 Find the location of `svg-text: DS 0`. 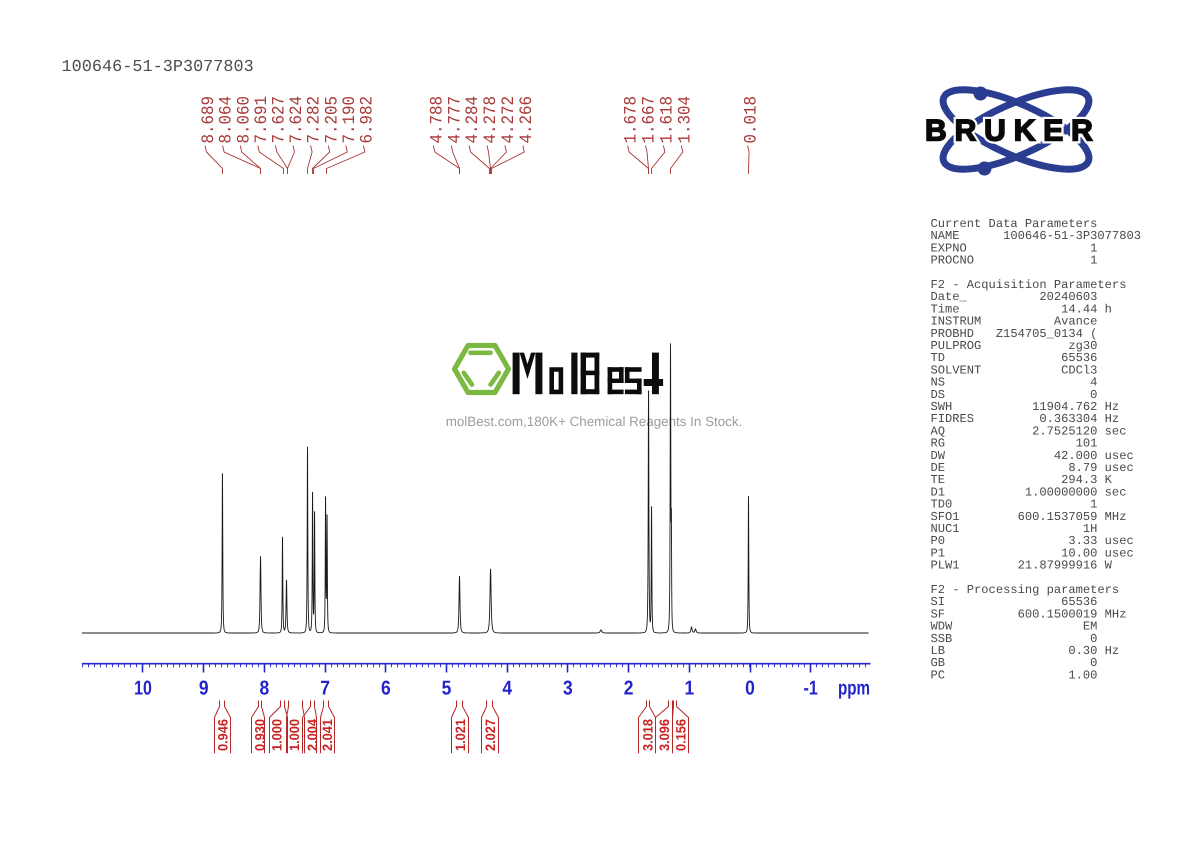

svg-text: DS 0 is located at coordinates (1014, 395).